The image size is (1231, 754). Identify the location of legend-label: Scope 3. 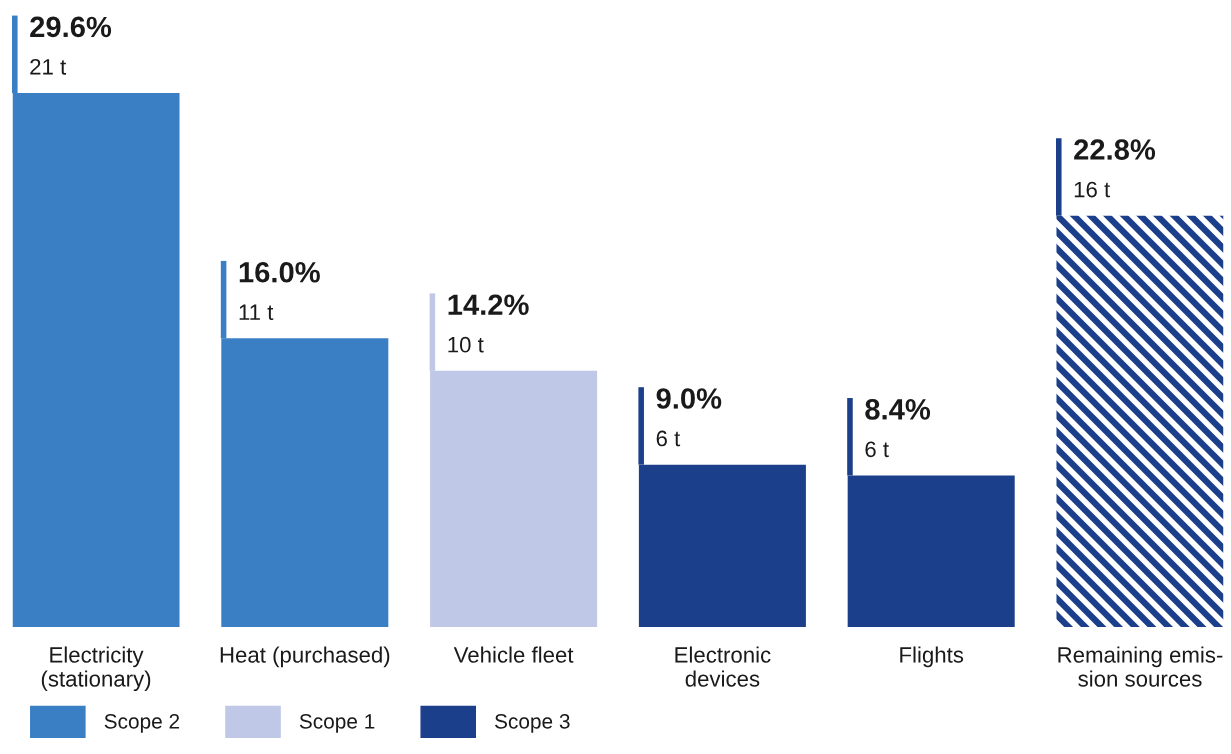
(532, 723).